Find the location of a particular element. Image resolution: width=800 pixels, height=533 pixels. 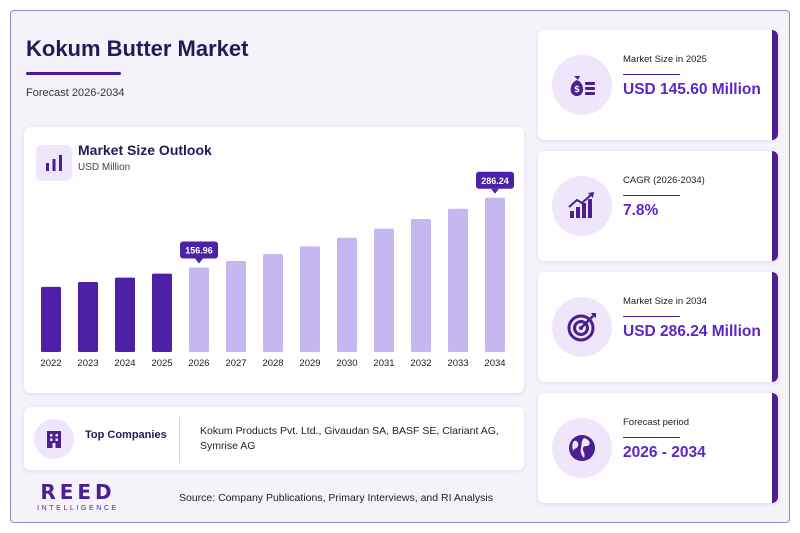

bar-2032 is located at coordinates (421, 285).